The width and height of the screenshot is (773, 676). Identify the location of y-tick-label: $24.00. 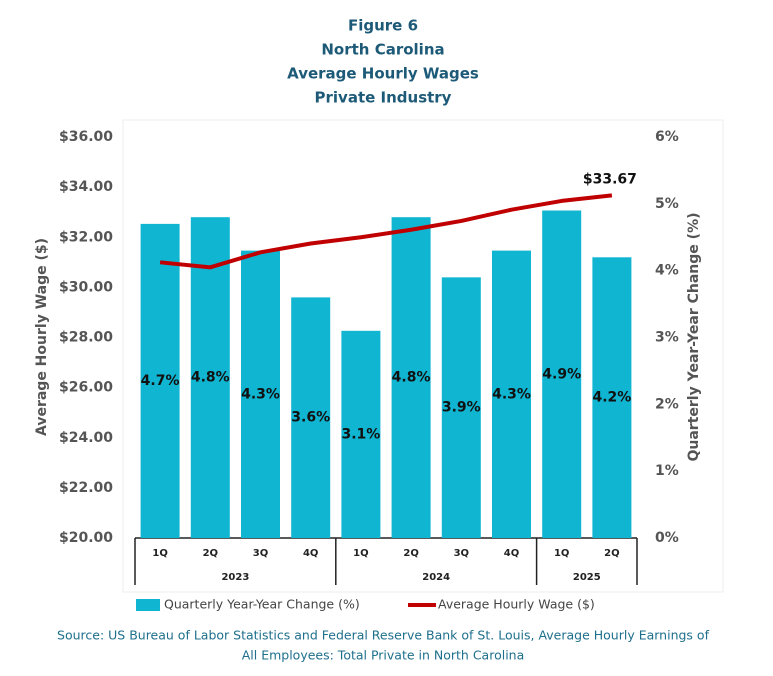
(86, 438).